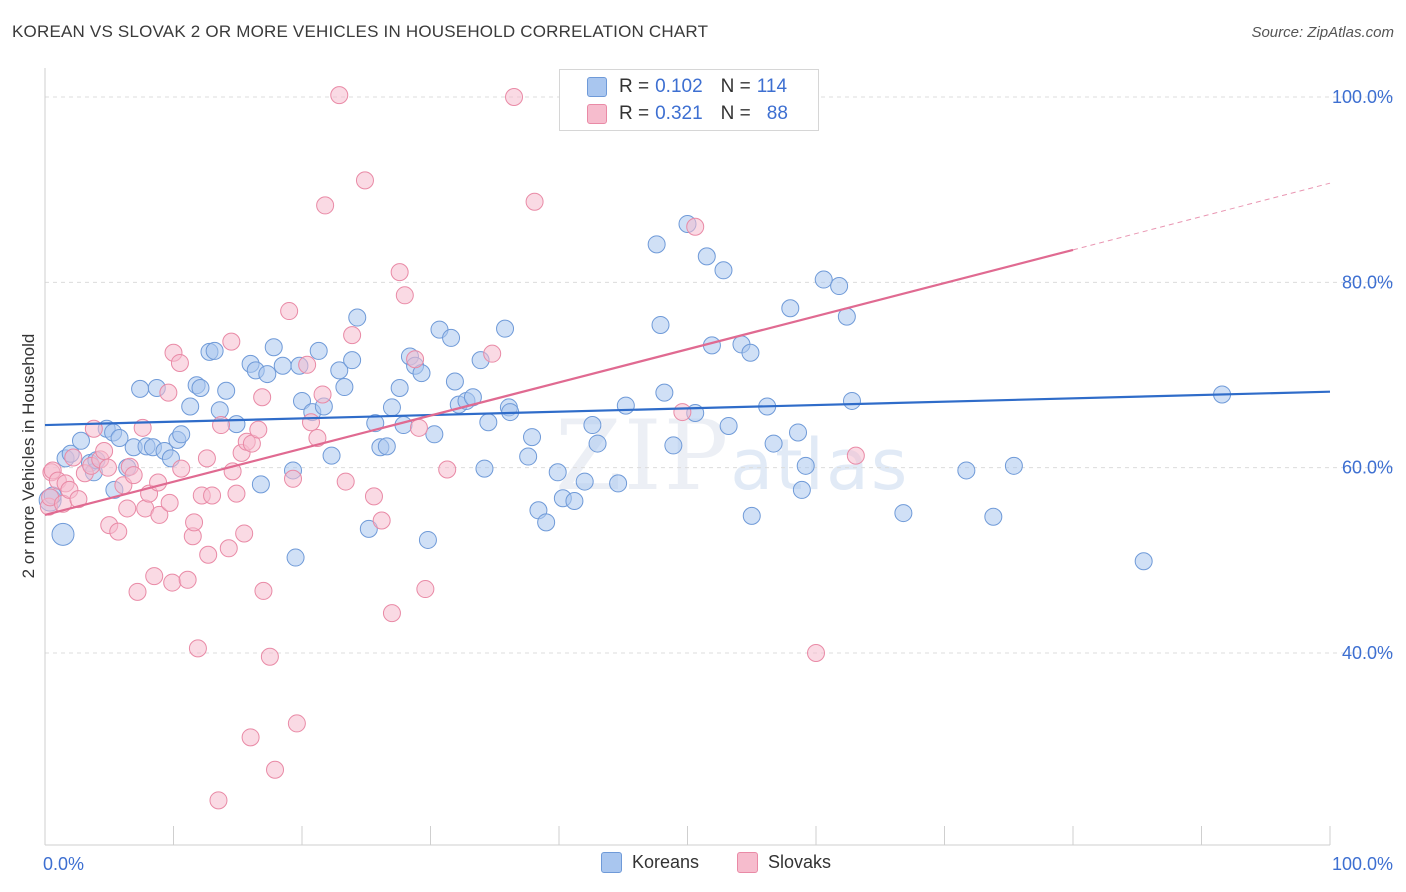 This screenshot has height=892, width=1406. What do you see at coordinates (63, 864) in the screenshot?
I see `x-tick-label: 0.0%` at bounding box center [63, 864].